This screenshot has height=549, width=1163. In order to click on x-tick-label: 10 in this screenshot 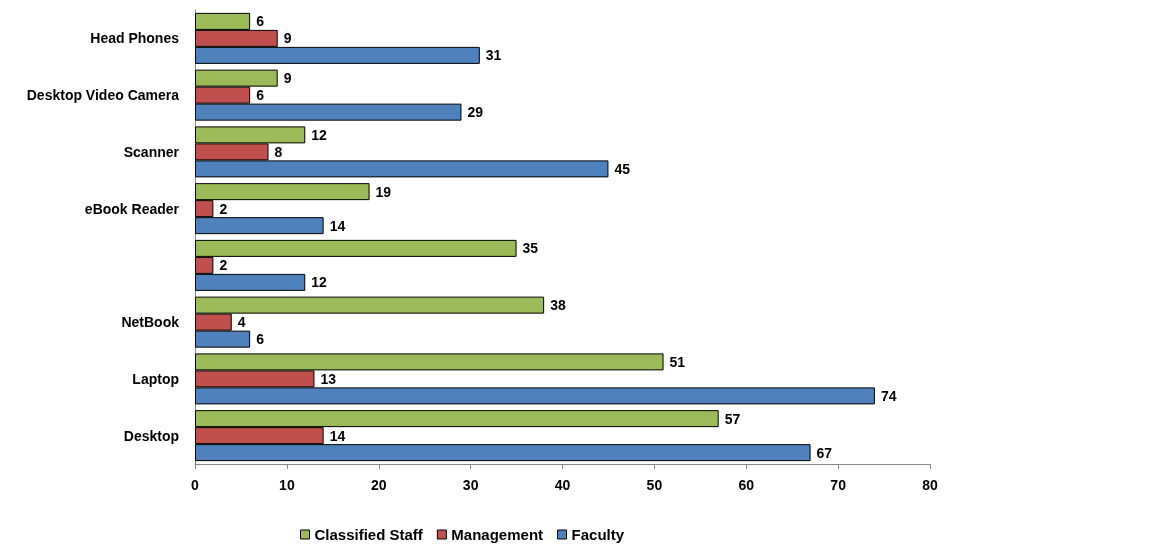, I will do `click(287, 485)`.